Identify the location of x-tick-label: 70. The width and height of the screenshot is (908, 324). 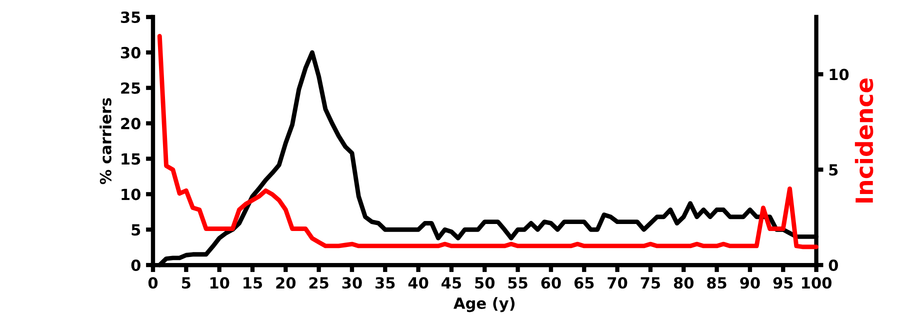
(618, 283).